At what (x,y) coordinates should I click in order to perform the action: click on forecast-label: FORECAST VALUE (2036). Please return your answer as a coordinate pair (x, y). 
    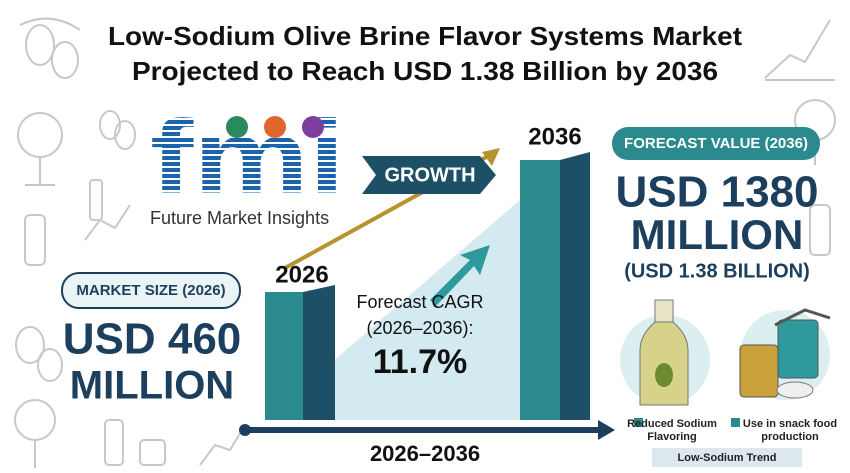
    Looking at the image, I should click on (716, 143).